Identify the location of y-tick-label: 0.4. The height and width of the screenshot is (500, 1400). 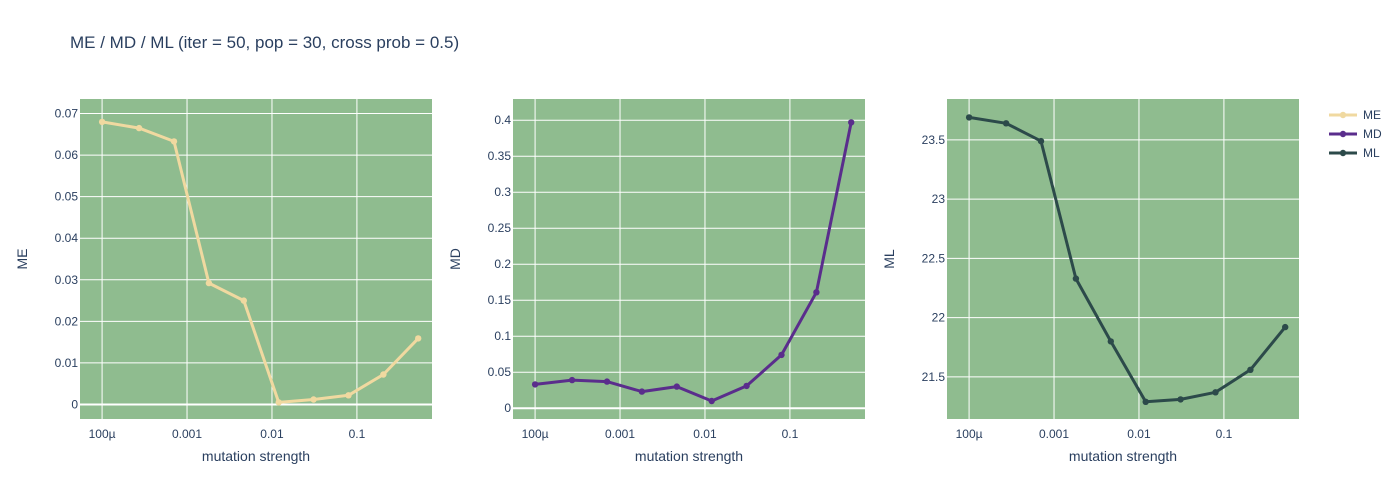
(502, 120).